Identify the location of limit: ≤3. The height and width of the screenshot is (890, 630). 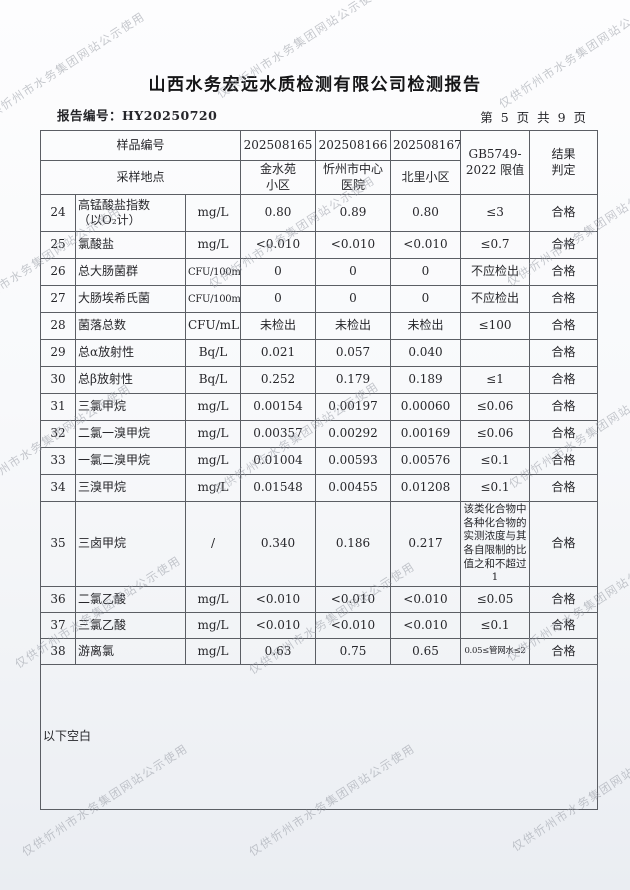
(495, 213).